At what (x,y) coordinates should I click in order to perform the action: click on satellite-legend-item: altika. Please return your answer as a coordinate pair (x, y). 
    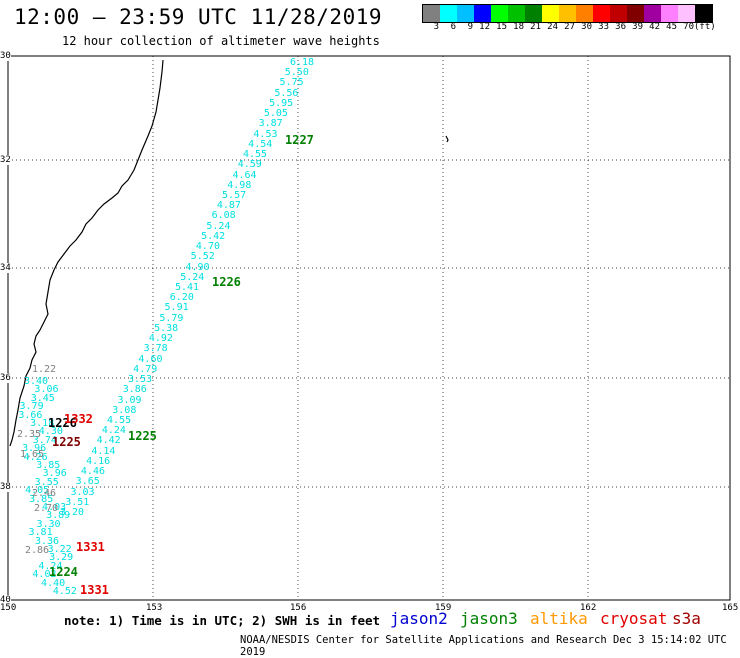
    Looking at the image, I should click on (559, 618).